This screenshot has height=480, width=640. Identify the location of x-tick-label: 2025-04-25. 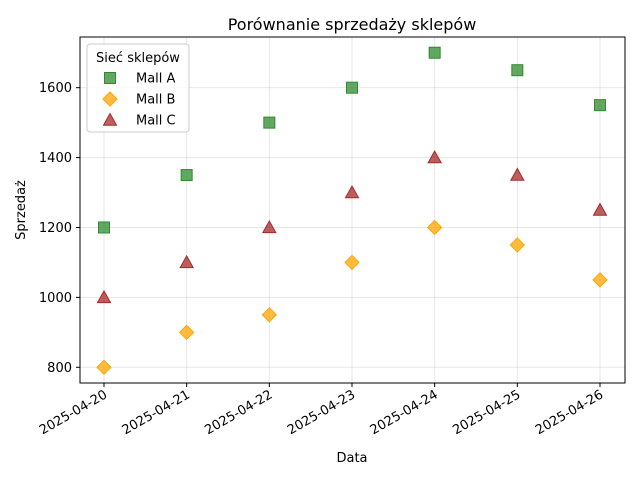
(486, 412).